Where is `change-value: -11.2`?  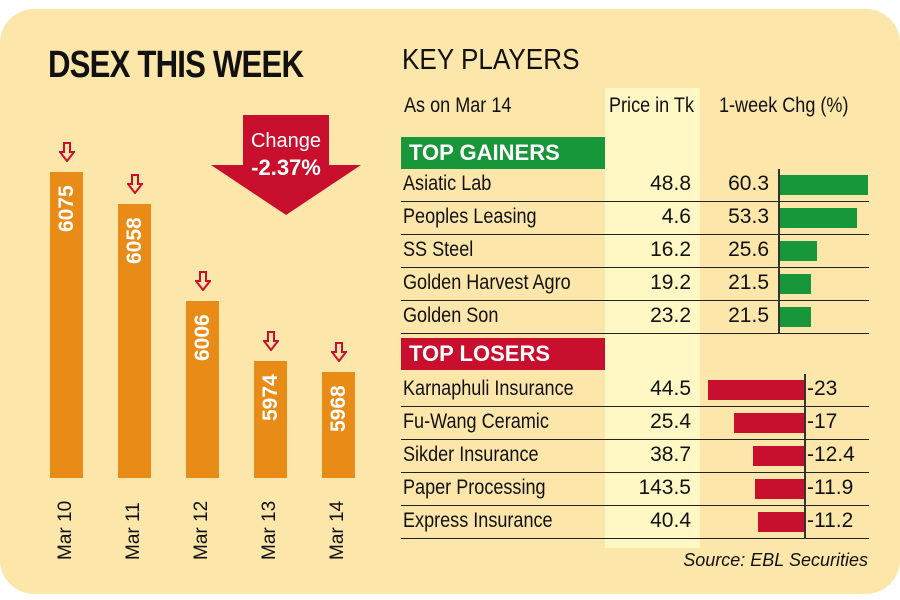
change-value: -11.2 is located at coordinates (830, 520).